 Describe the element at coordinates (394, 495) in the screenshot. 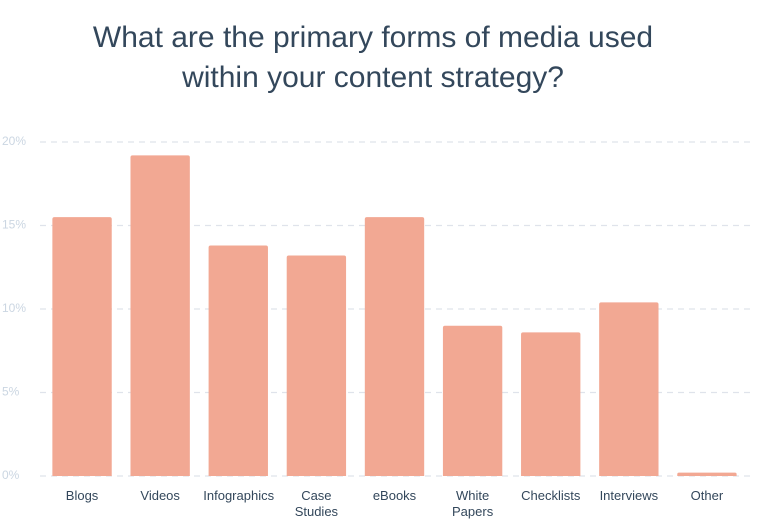

I see `x-tick-label: eBooks` at that location.